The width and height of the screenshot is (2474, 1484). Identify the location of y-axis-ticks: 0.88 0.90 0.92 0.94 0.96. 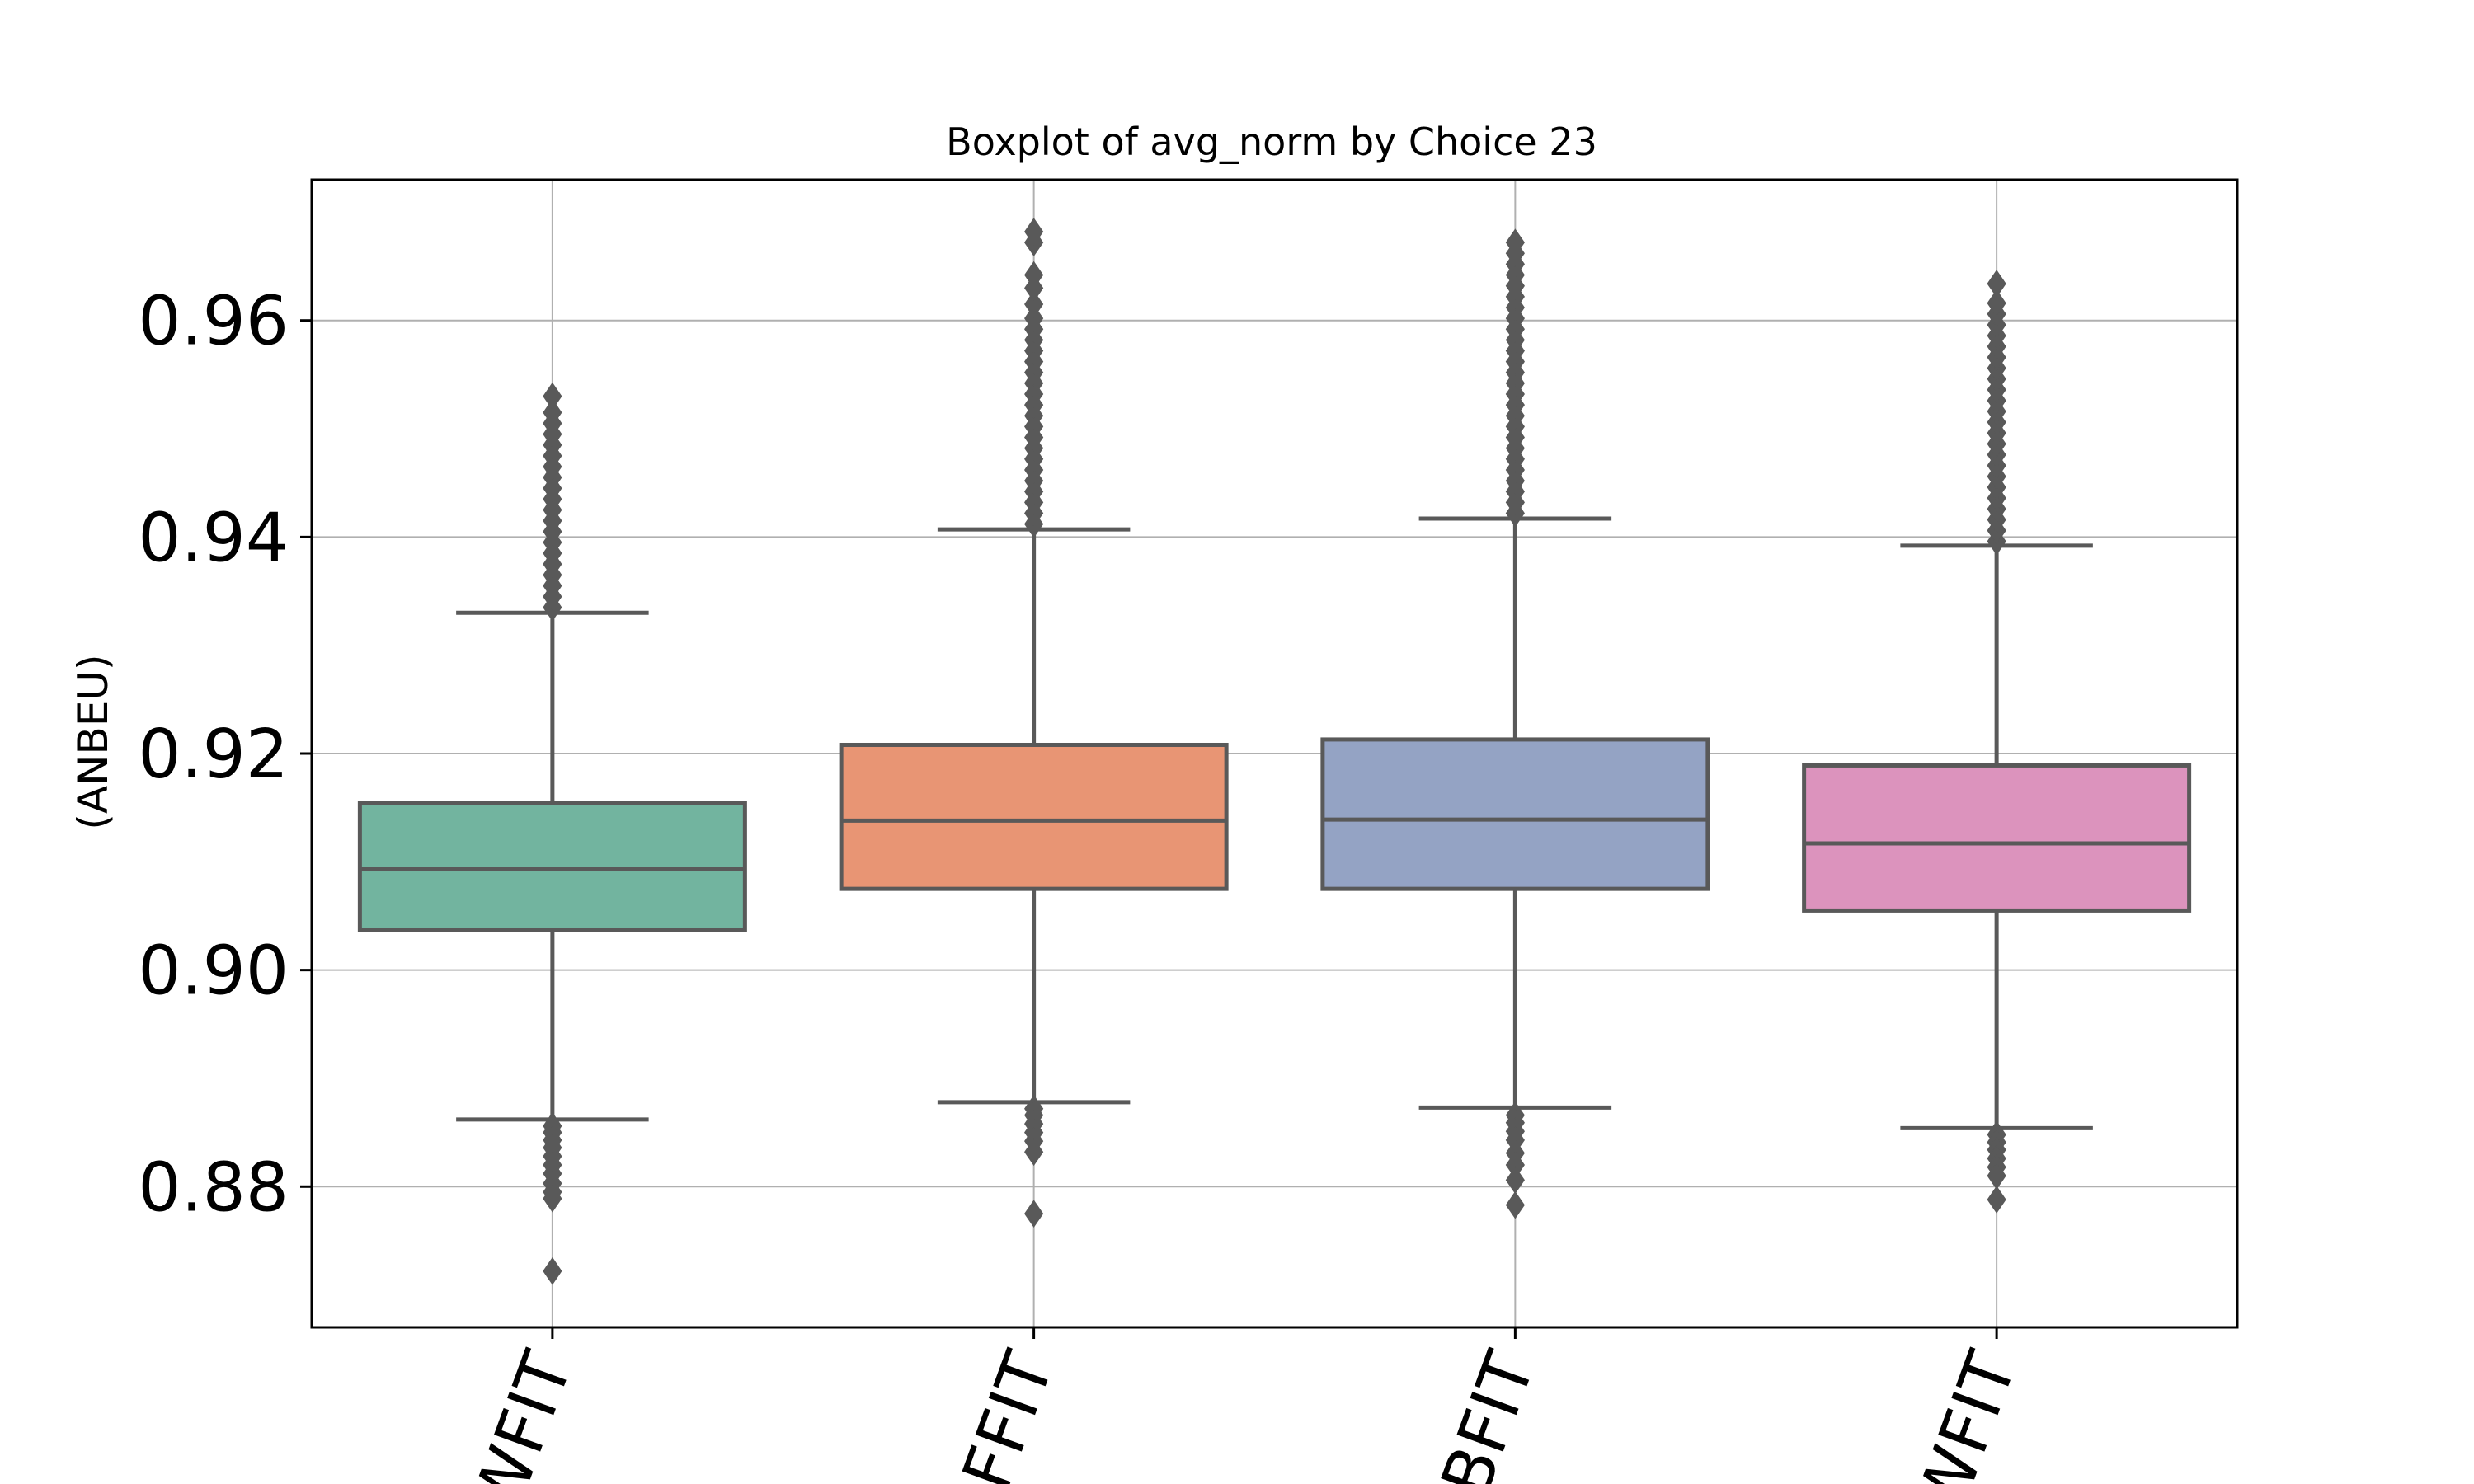
(225, 755).